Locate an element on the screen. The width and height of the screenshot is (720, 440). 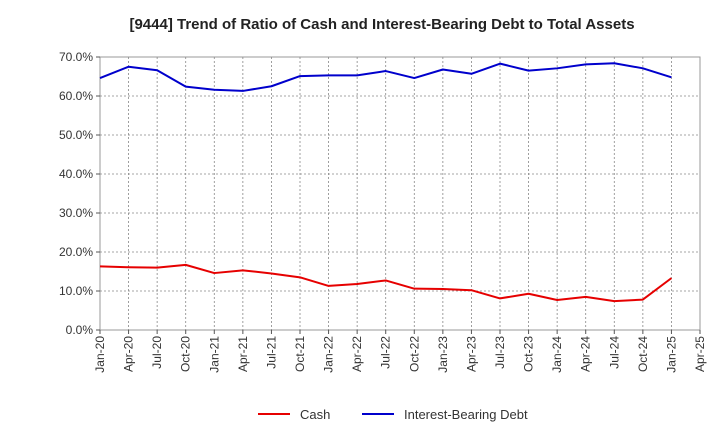
interest-bearing-debt-legend-label: Interest-Bearing Debt is located at coordinates (466, 414).